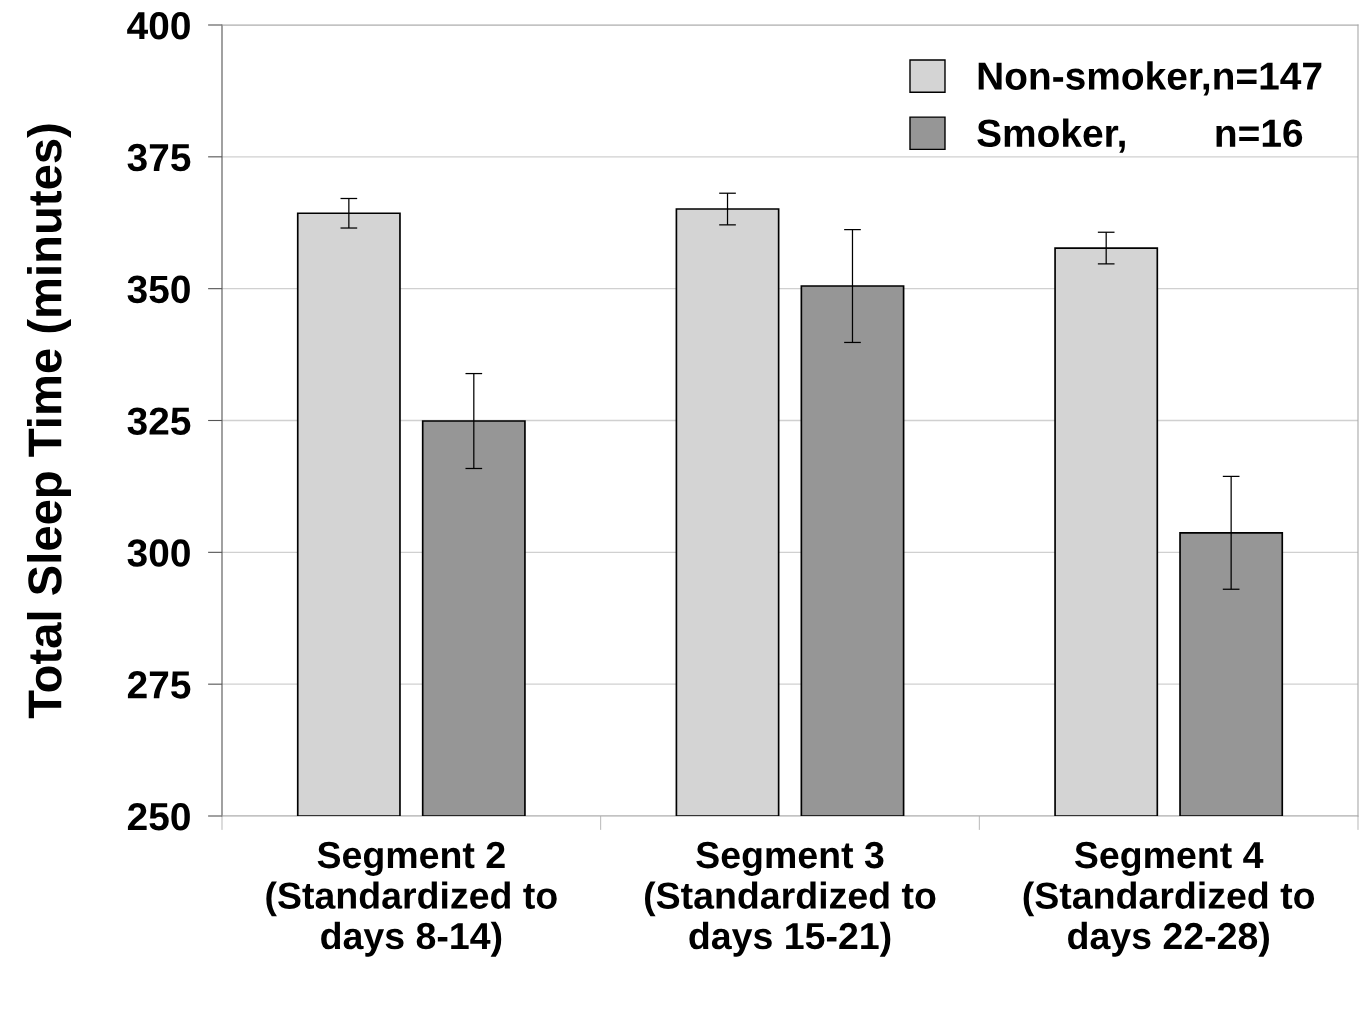  I want to click on x-tick-label: Segment 4 (Standardized to days 22-28), so click(1169, 899).